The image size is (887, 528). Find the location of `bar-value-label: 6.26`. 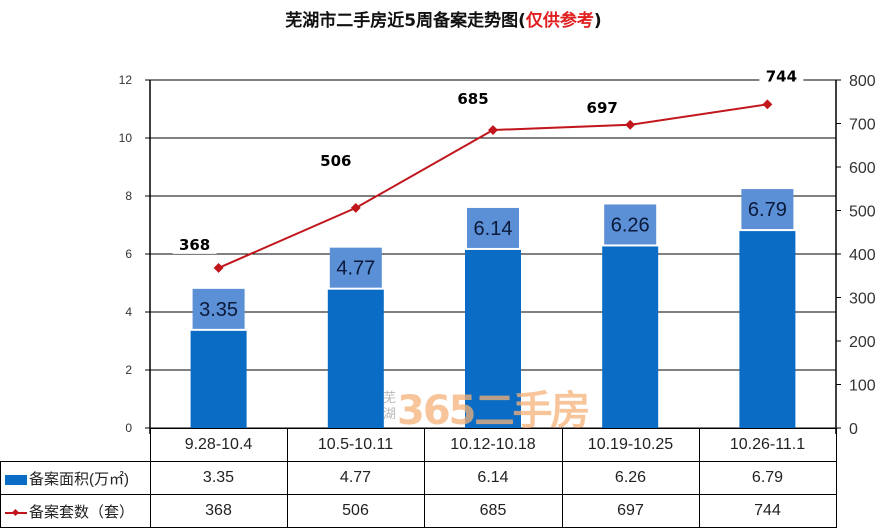

bar-value-label: 6.26 is located at coordinates (630, 225).